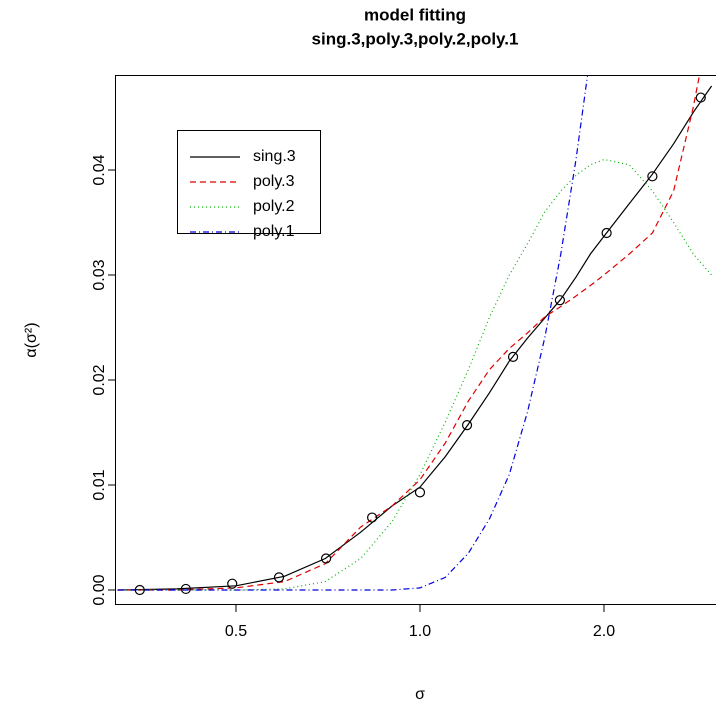 The width and height of the screenshot is (716, 711). What do you see at coordinates (415, 38) in the screenshot?
I see `chart-subtitle: sing.3,poly.3,poly.2,poly.1` at bounding box center [415, 38].